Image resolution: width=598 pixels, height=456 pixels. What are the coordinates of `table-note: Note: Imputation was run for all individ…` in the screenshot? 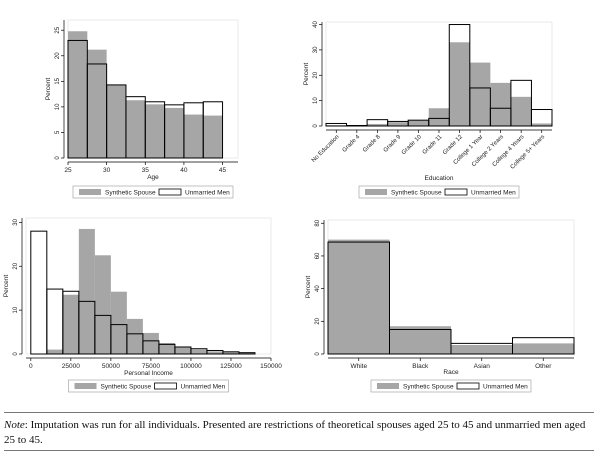 It's located at (299, 433).